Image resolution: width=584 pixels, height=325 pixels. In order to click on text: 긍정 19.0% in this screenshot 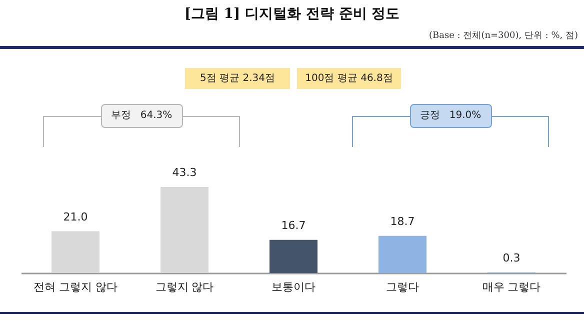, I will do `click(451, 116)`.